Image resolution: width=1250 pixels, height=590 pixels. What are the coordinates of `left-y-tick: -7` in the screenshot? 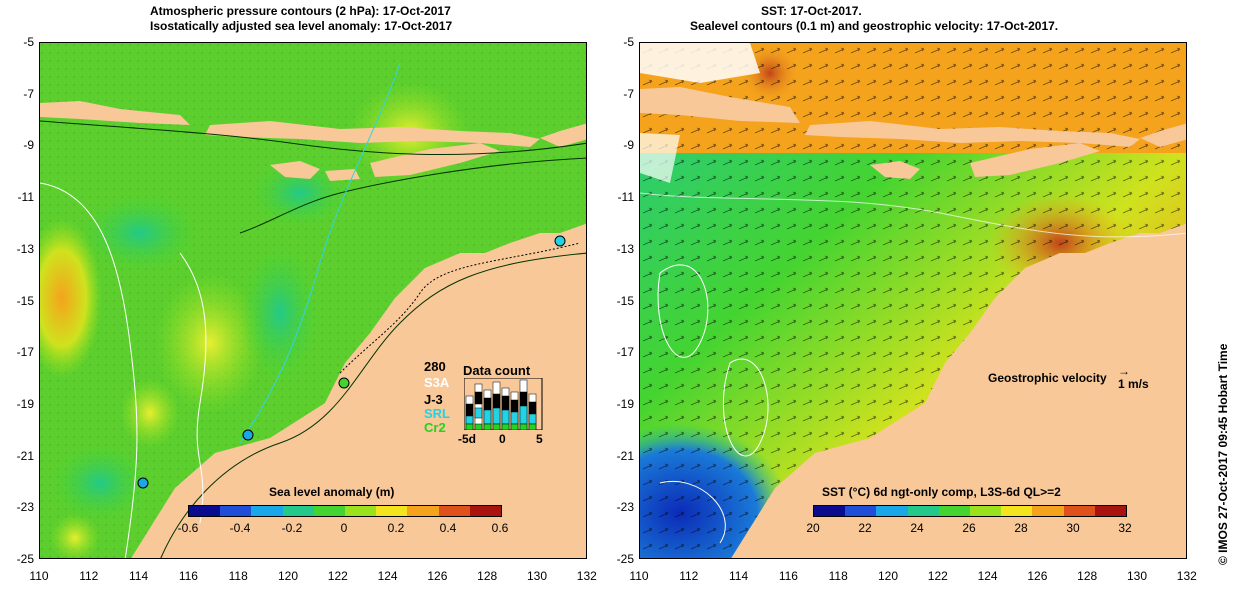 It's located at (28, 93).